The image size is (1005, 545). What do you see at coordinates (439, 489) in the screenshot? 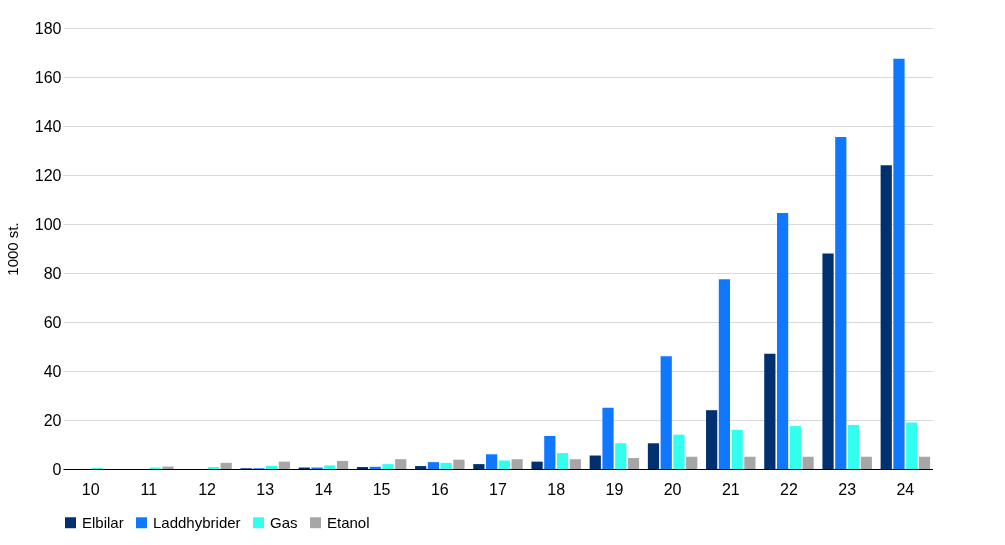
I see `x-tick-label: 16` at bounding box center [439, 489].